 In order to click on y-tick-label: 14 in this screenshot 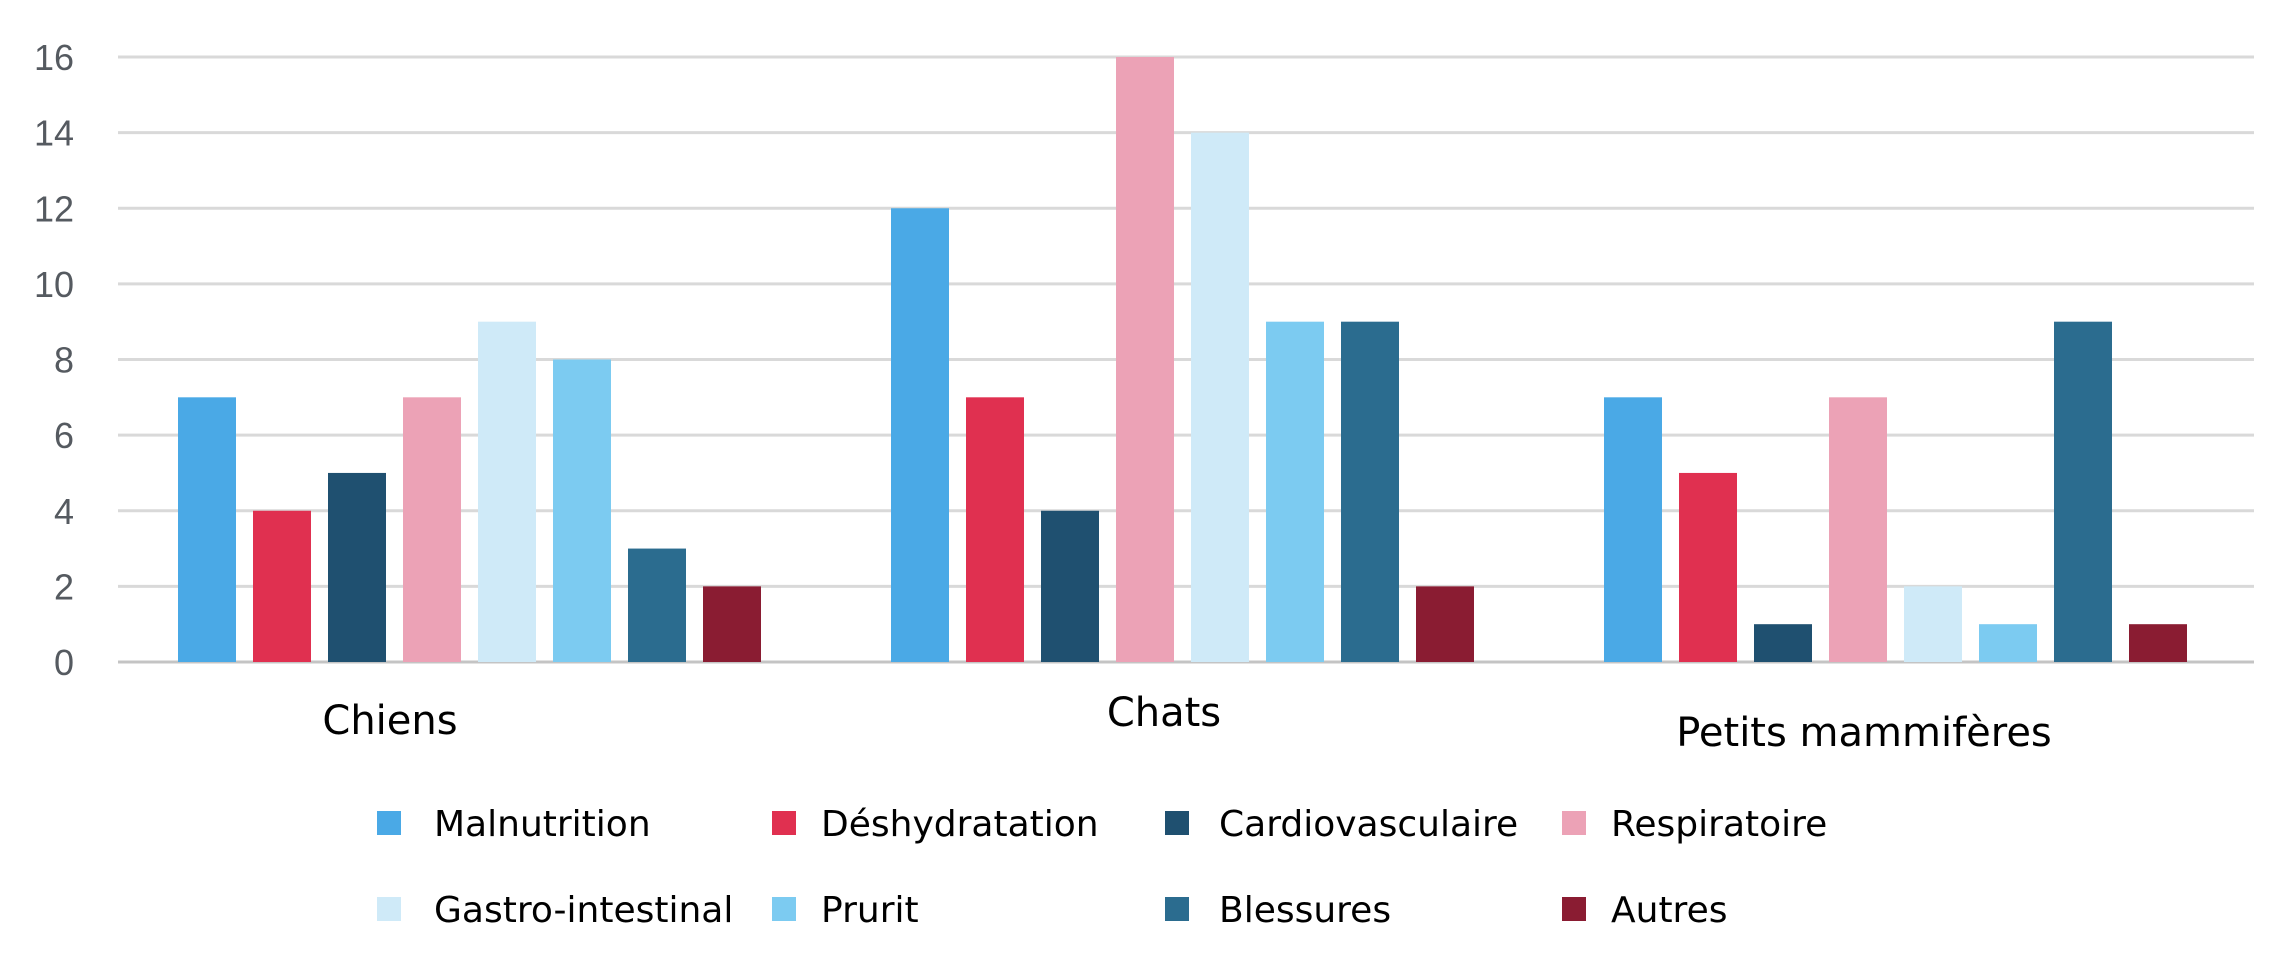, I will do `click(54, 133)`.